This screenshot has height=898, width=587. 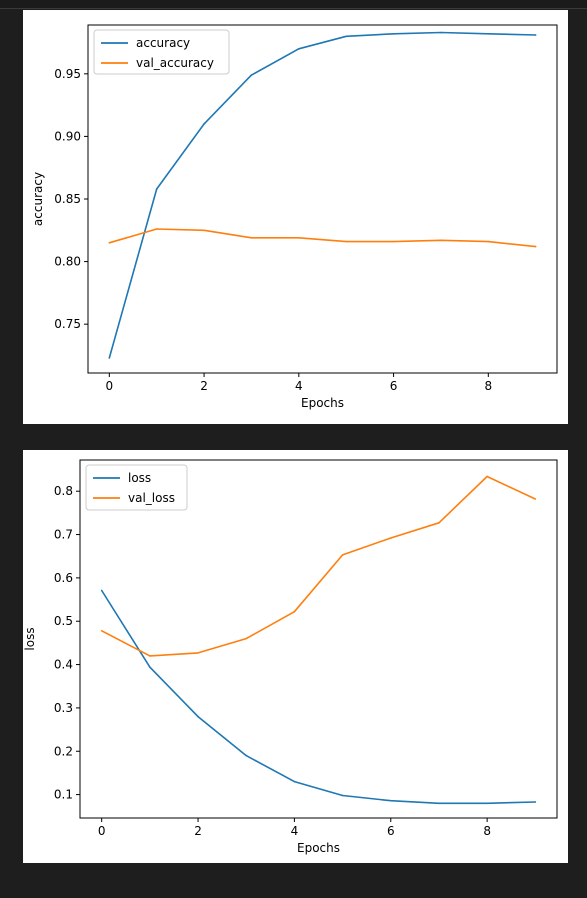 I want to click on legend-label: val_loss, so click(x=151, y=498).